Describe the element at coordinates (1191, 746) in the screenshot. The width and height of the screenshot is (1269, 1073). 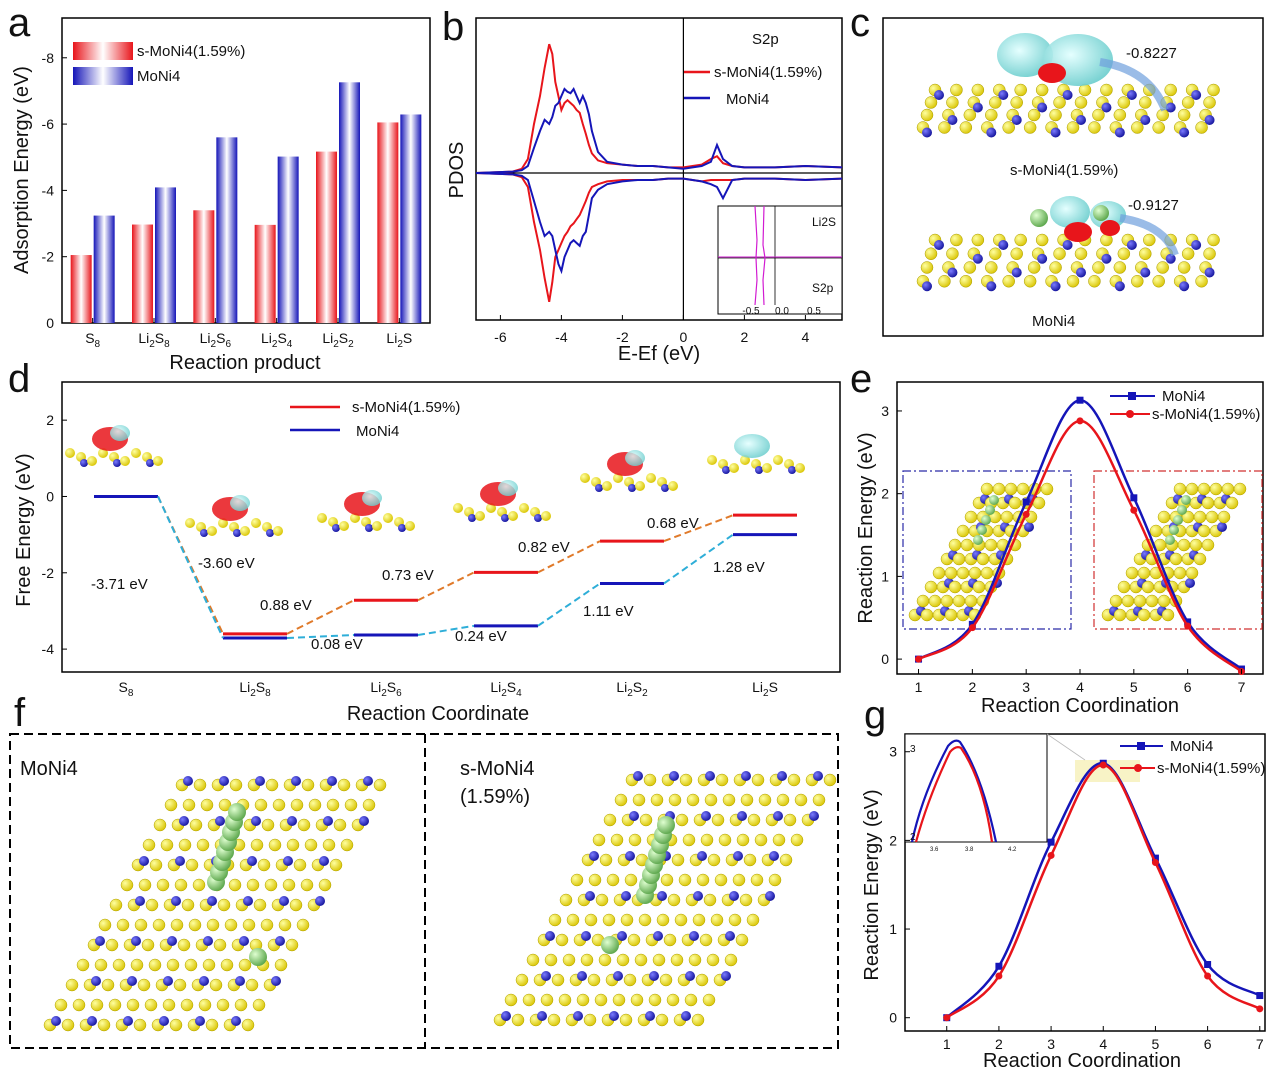
I see `legend-label-moni4-g: MoNi4` at that location.